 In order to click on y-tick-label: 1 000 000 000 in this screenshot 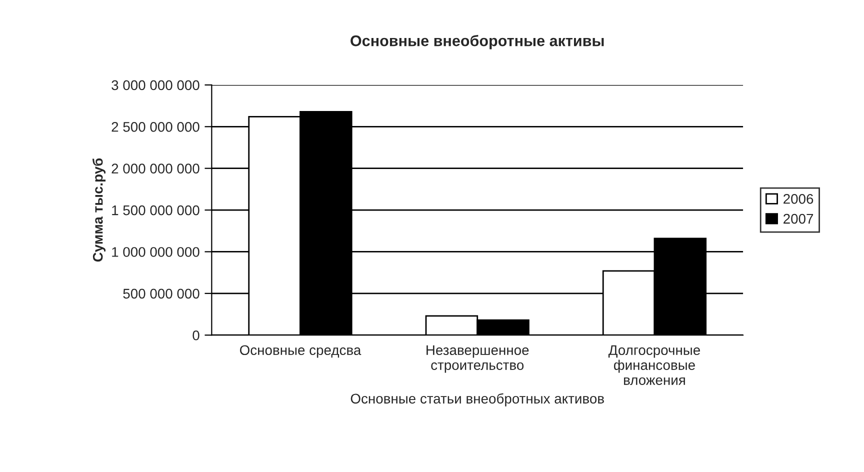, I will do `click(156, 252)`.